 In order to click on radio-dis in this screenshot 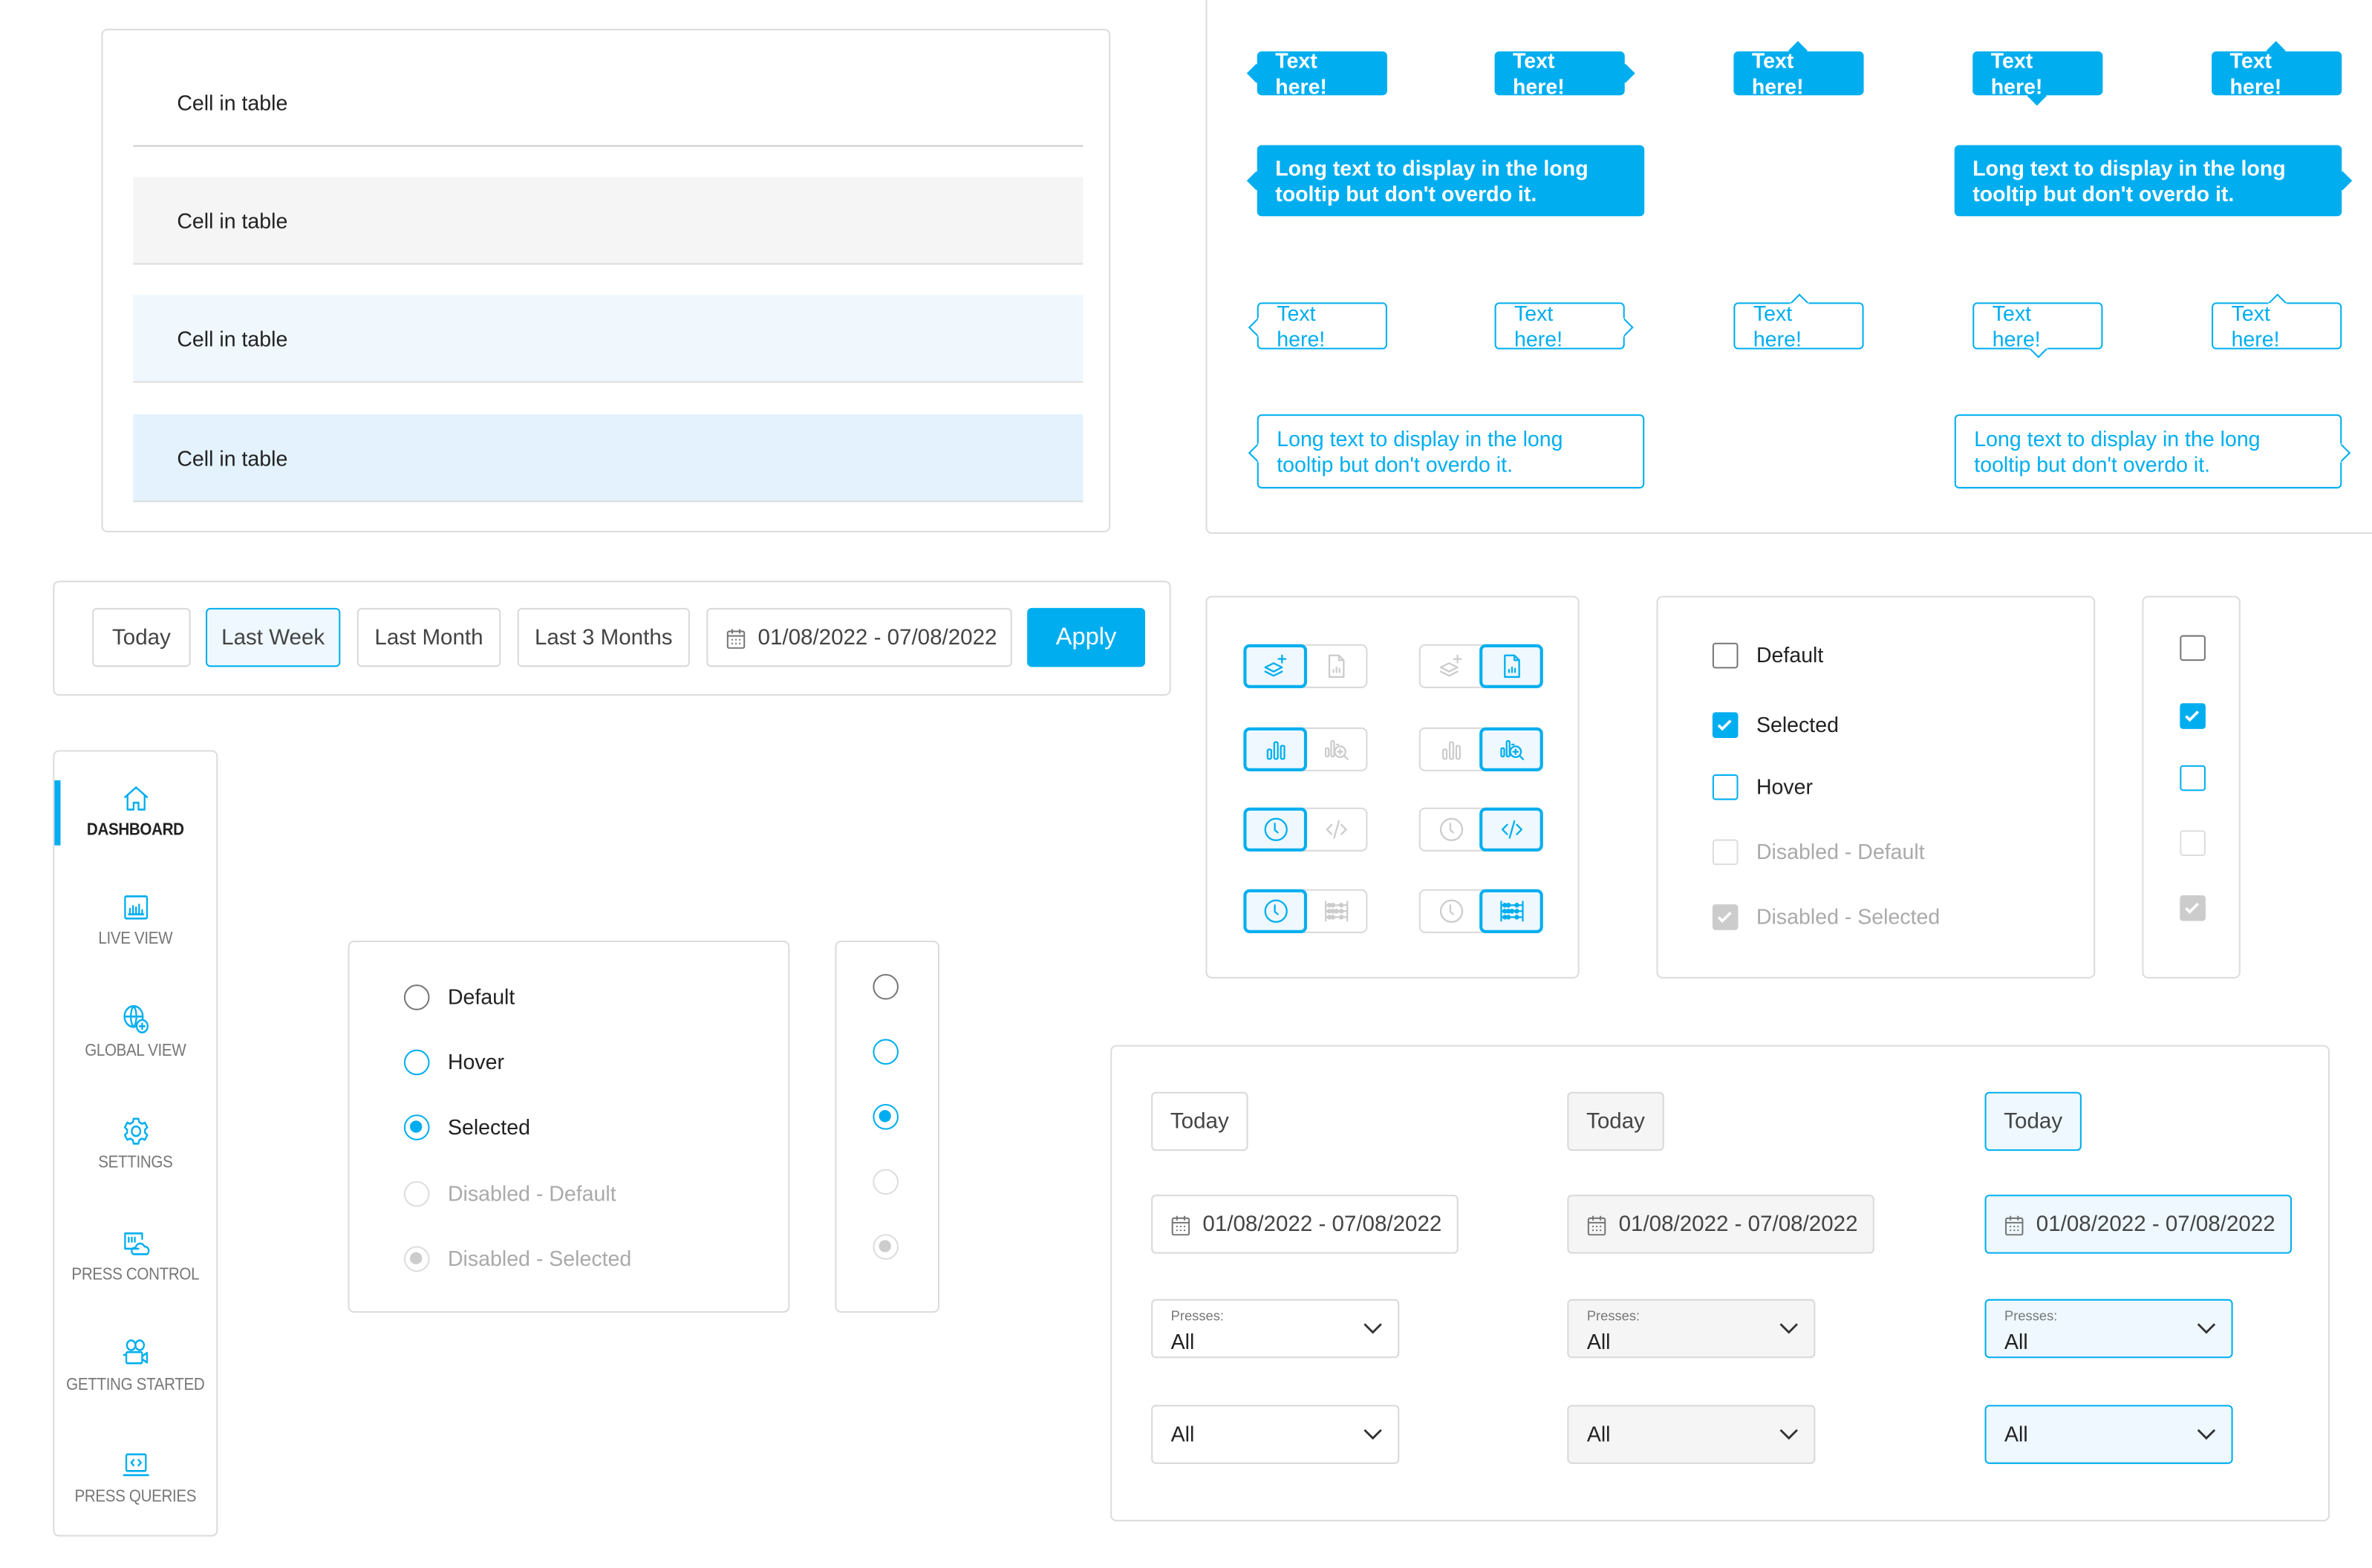, I will do `click(416, 1193)`.